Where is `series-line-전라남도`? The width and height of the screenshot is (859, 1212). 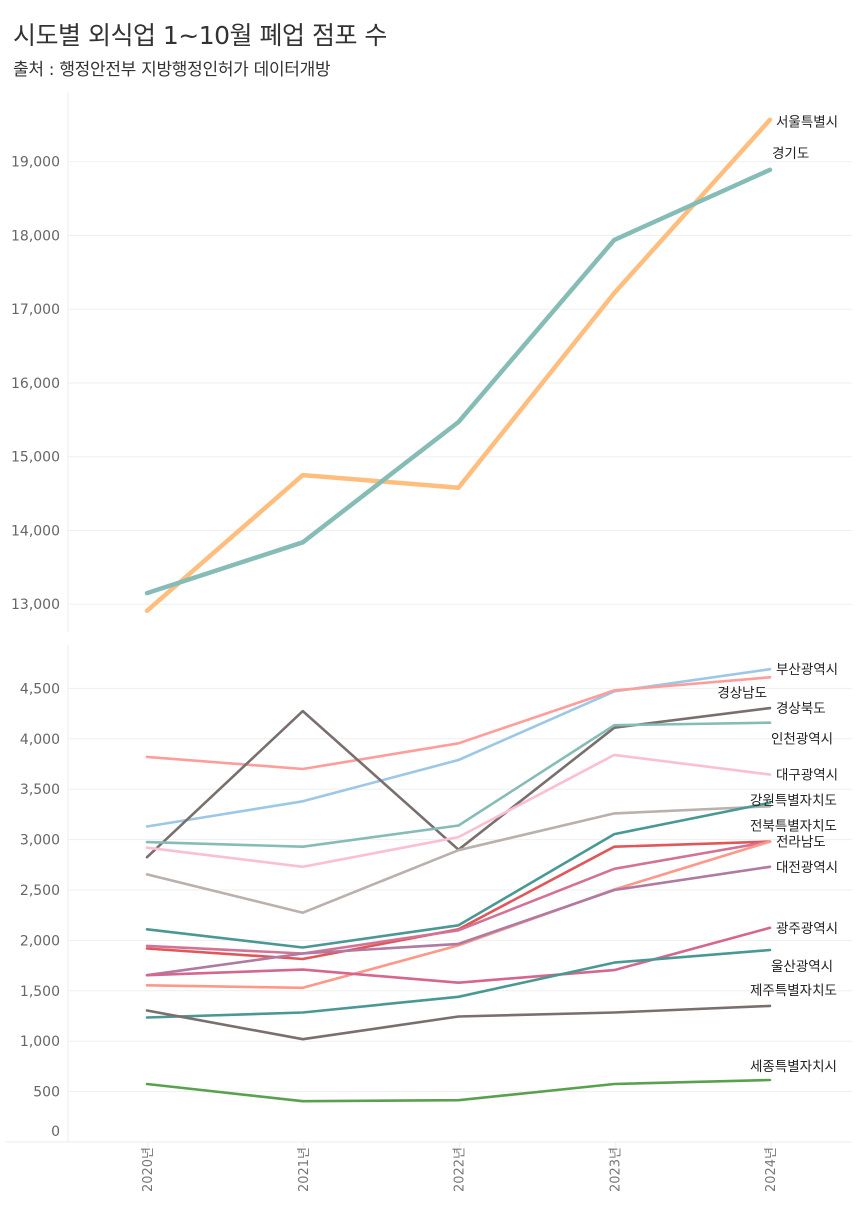 series-line-전라남도 is located at coordinates (458, 897).